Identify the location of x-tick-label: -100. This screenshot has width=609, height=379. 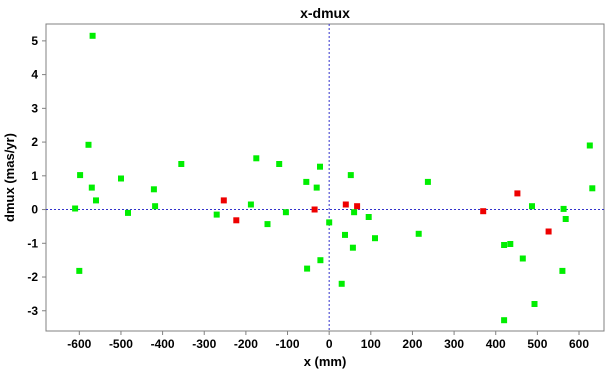
(288, 344).